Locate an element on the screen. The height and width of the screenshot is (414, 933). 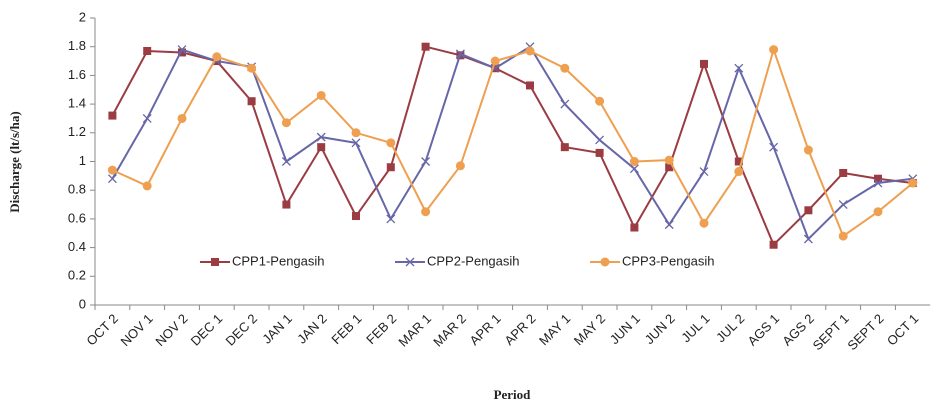
y-tick-label: 0 is located at coordinates (82, 303).